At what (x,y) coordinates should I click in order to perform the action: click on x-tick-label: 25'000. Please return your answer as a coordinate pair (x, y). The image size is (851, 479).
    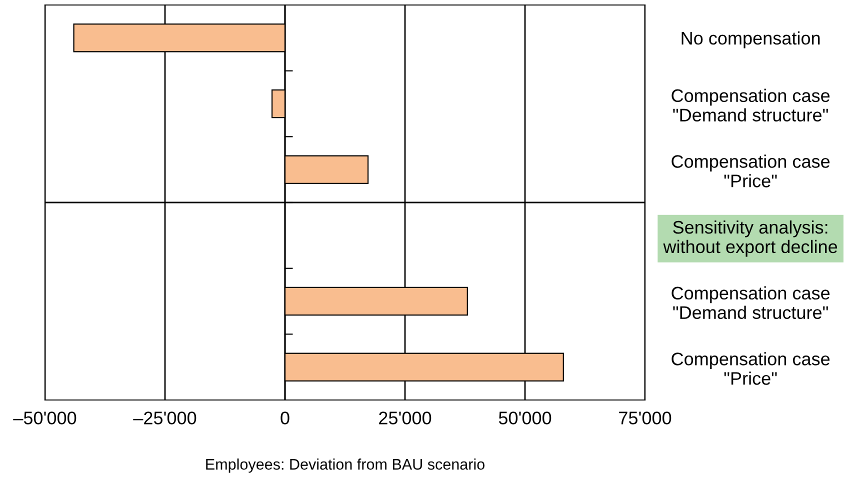
    Looking at the image, I should click on (405, 418).